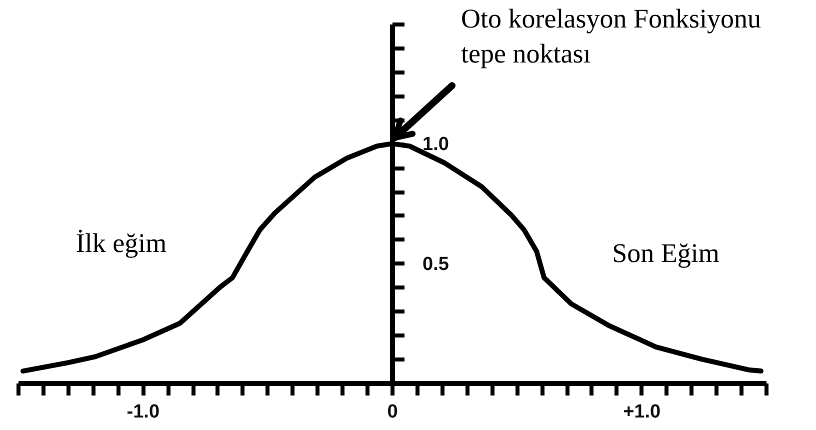 The height and width of the screenshot is (430, 816). I want to click on y-tick-label: 1.0, so click(435, 145).